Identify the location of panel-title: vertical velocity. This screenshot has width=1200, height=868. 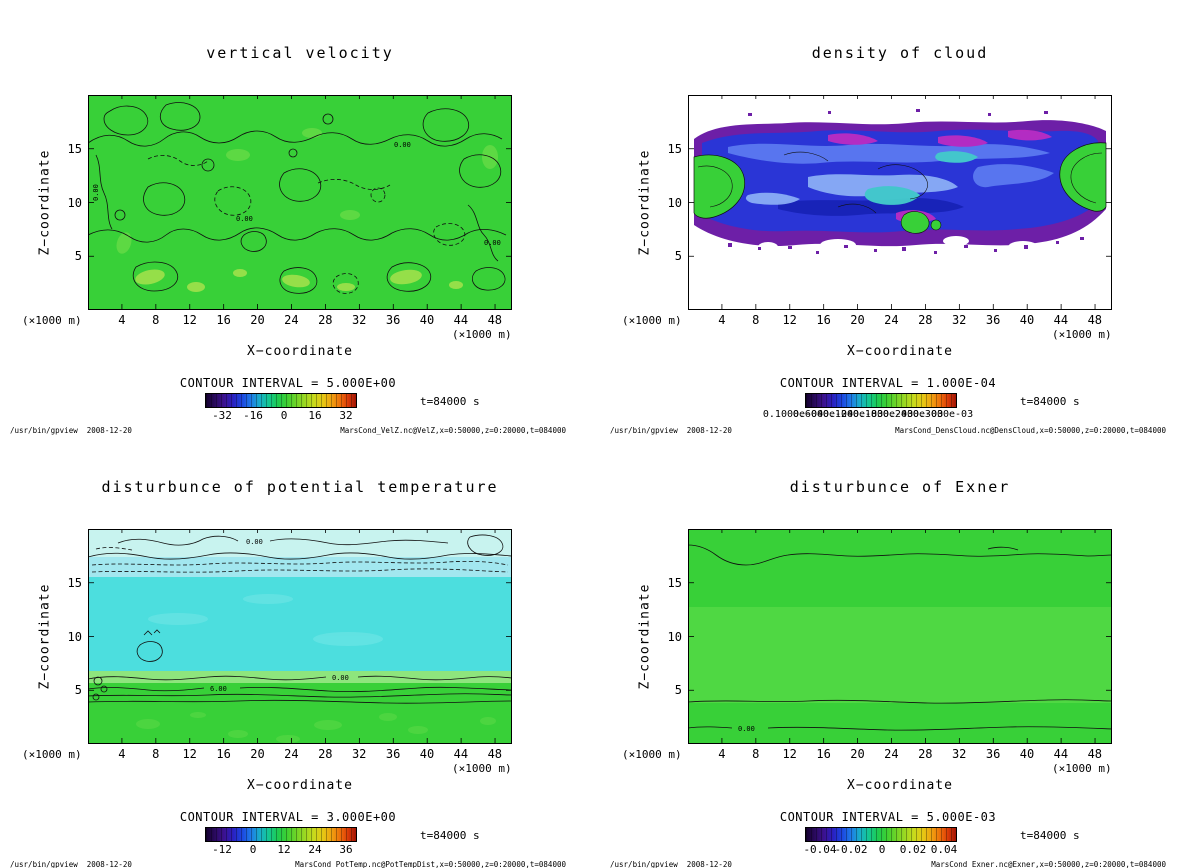
(300, 53).